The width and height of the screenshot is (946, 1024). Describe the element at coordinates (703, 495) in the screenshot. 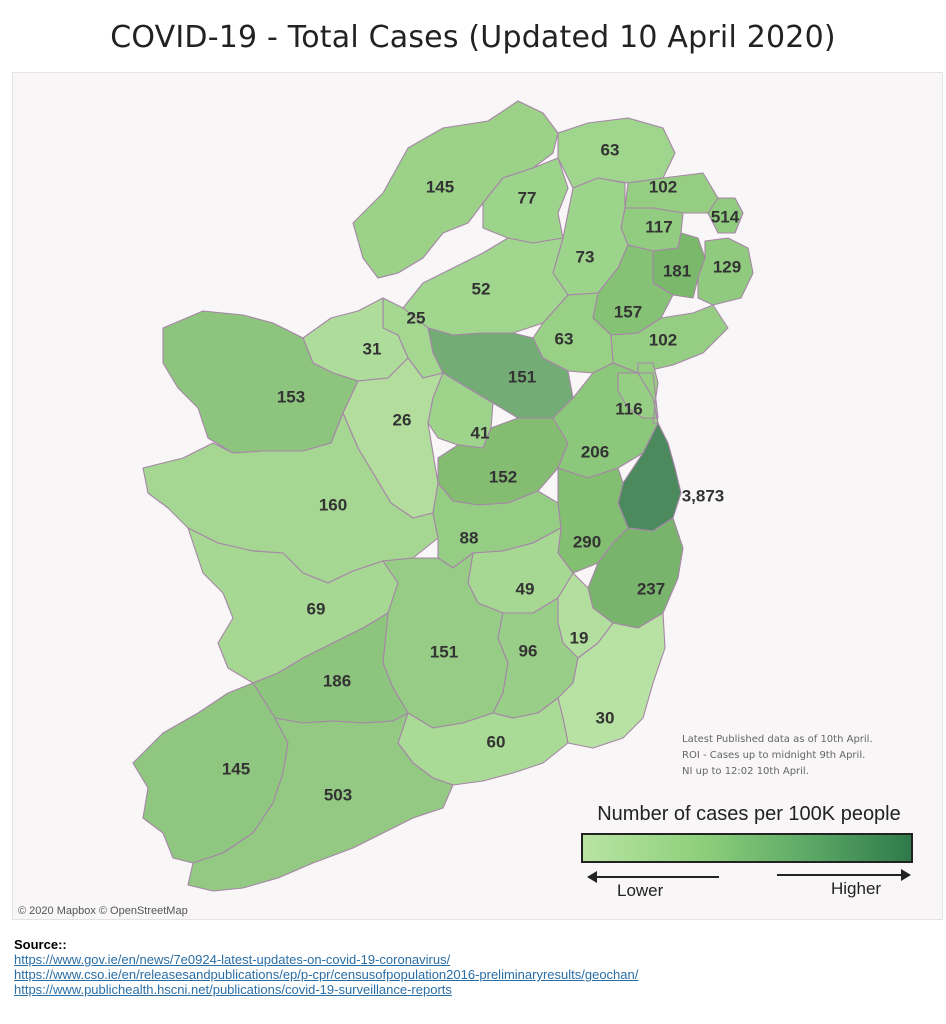

I see `region-value-label: 3,873` at that location.